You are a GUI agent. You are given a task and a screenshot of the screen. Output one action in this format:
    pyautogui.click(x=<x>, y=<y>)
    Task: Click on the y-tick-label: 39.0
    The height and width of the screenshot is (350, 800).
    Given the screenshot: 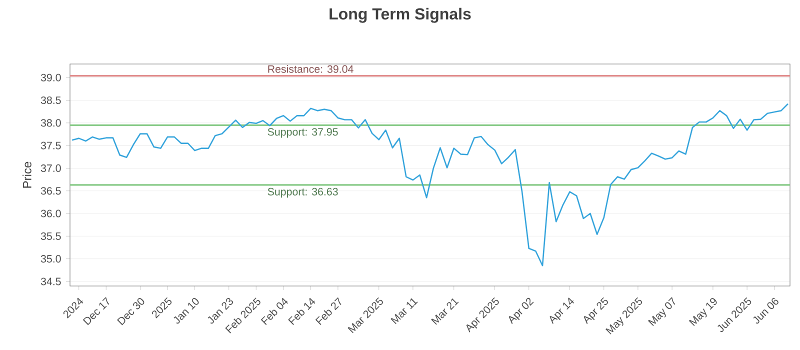 What is the action you would take?
    pyautogui.click(x=50, y=78)
    